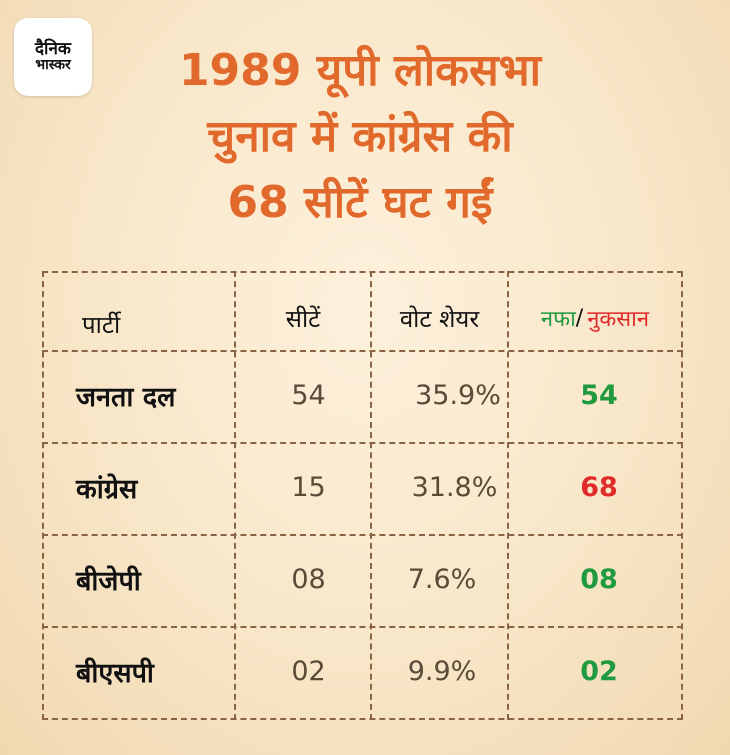 Image resolution: width=730 pixels, height=755 pixels. I want to click on header-loss: नुकसान, so click(618, 319).